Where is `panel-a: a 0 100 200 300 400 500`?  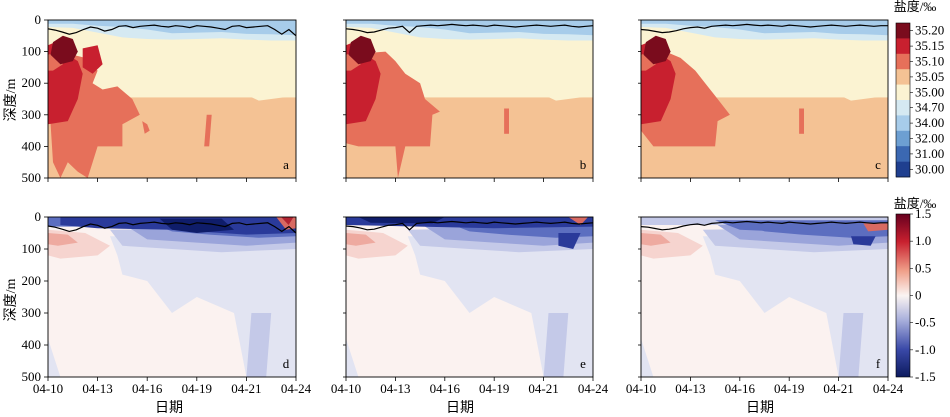 panel-a: a 0 100 200 300 400 500 is located at coordinates (159, 98).